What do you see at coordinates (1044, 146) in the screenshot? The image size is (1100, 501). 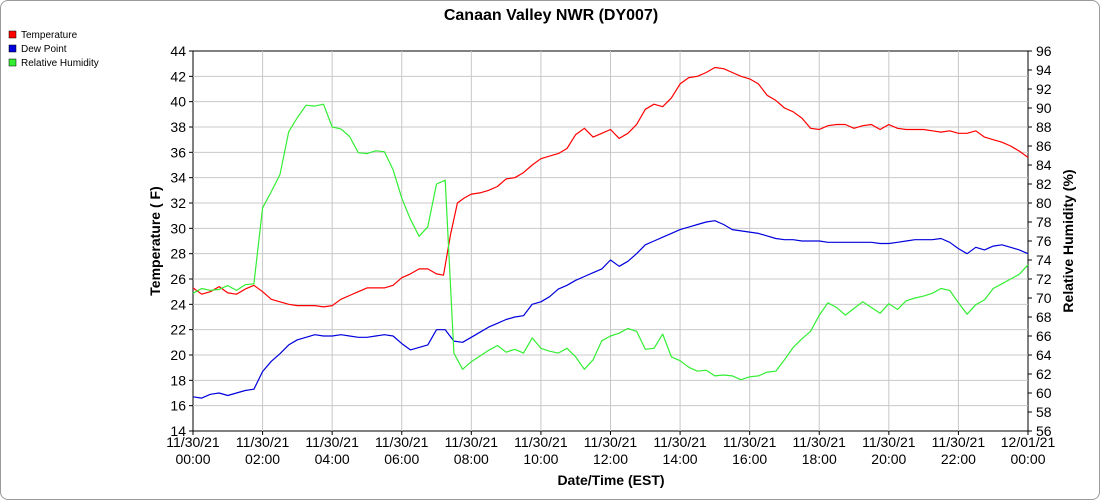 I see `y2-tick-label: 86` at bounding box center [1044, 146].